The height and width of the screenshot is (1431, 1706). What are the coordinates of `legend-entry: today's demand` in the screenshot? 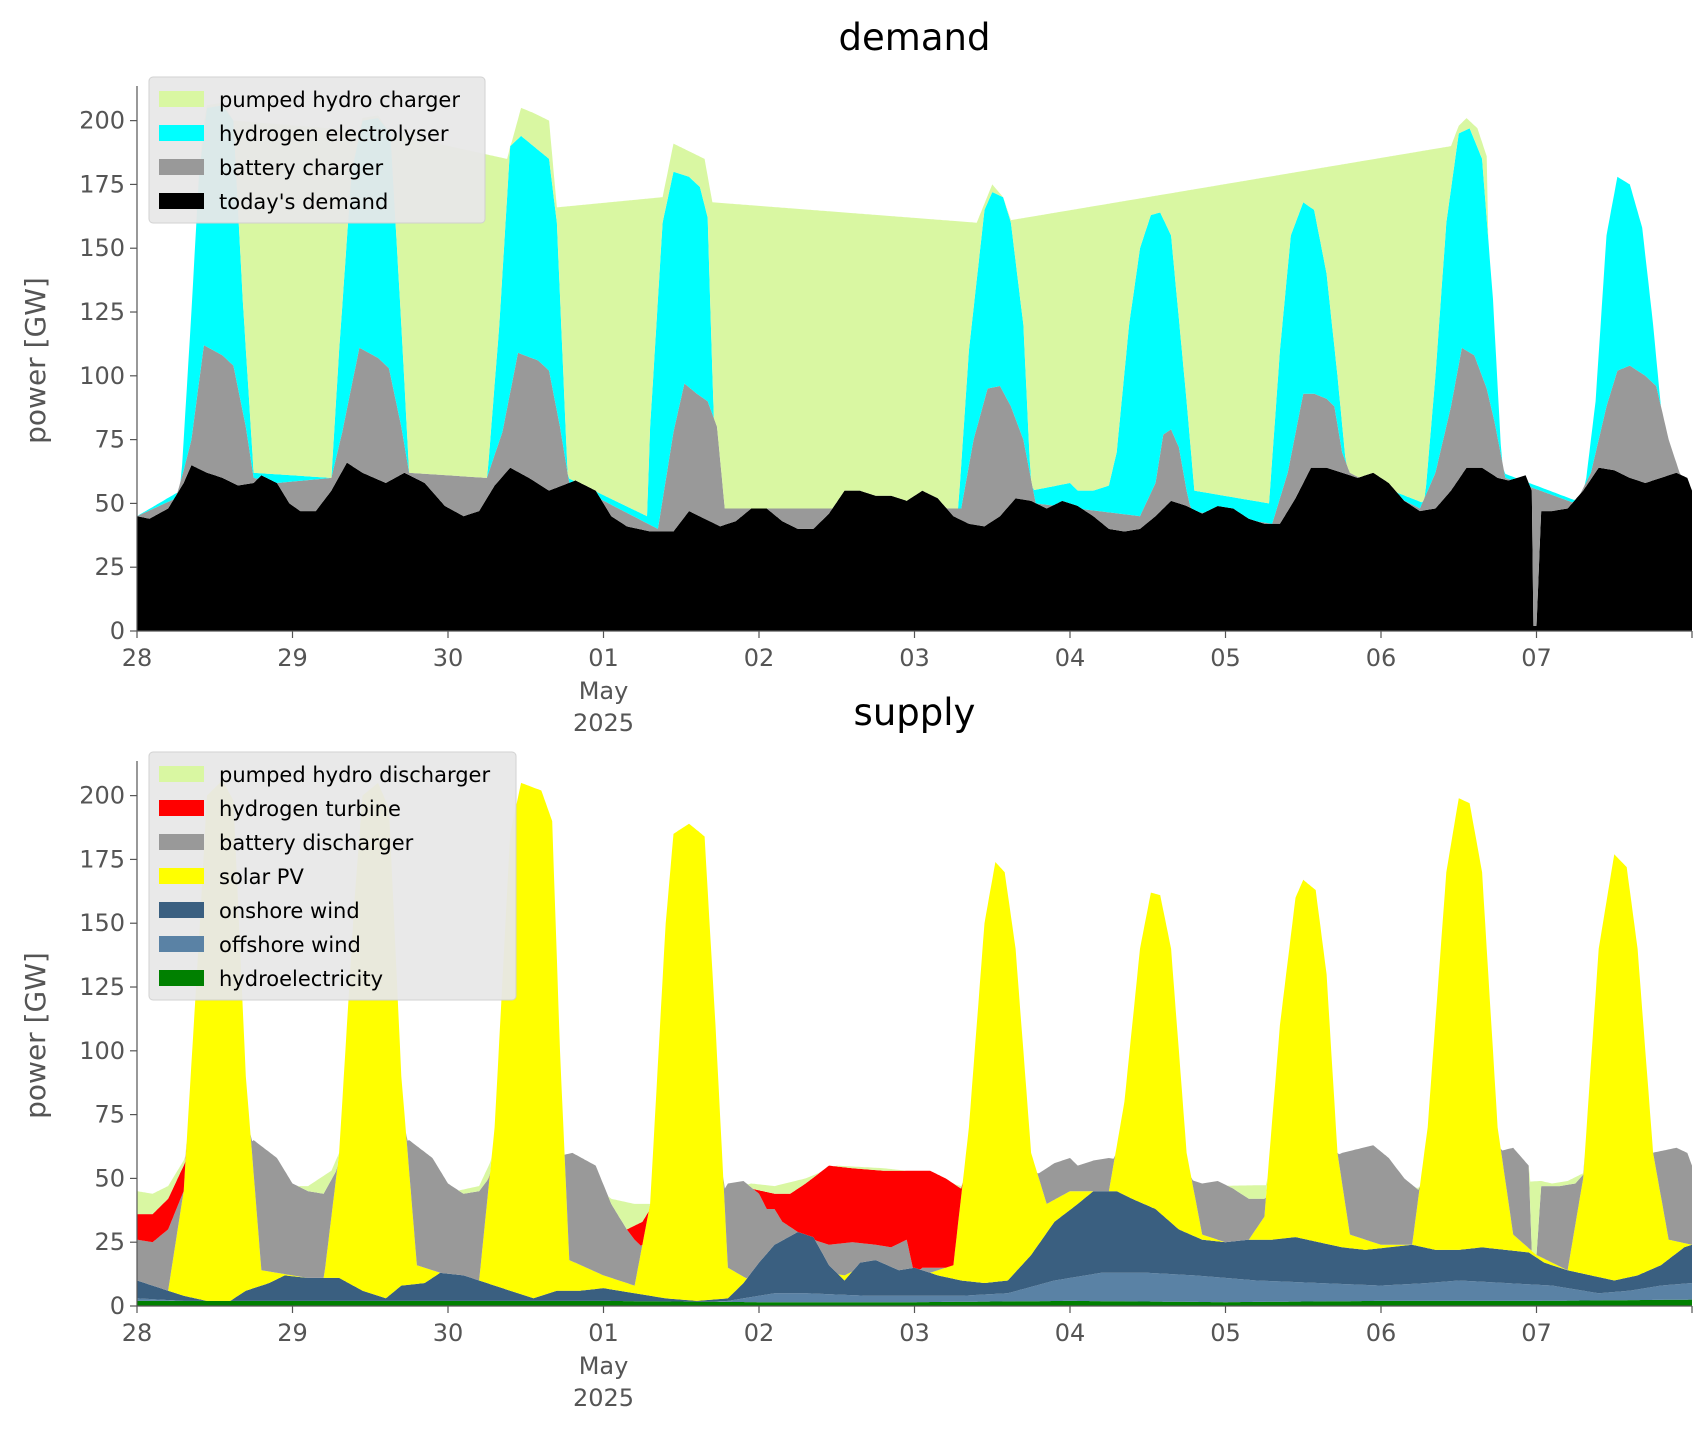 It's located at (303, 202).